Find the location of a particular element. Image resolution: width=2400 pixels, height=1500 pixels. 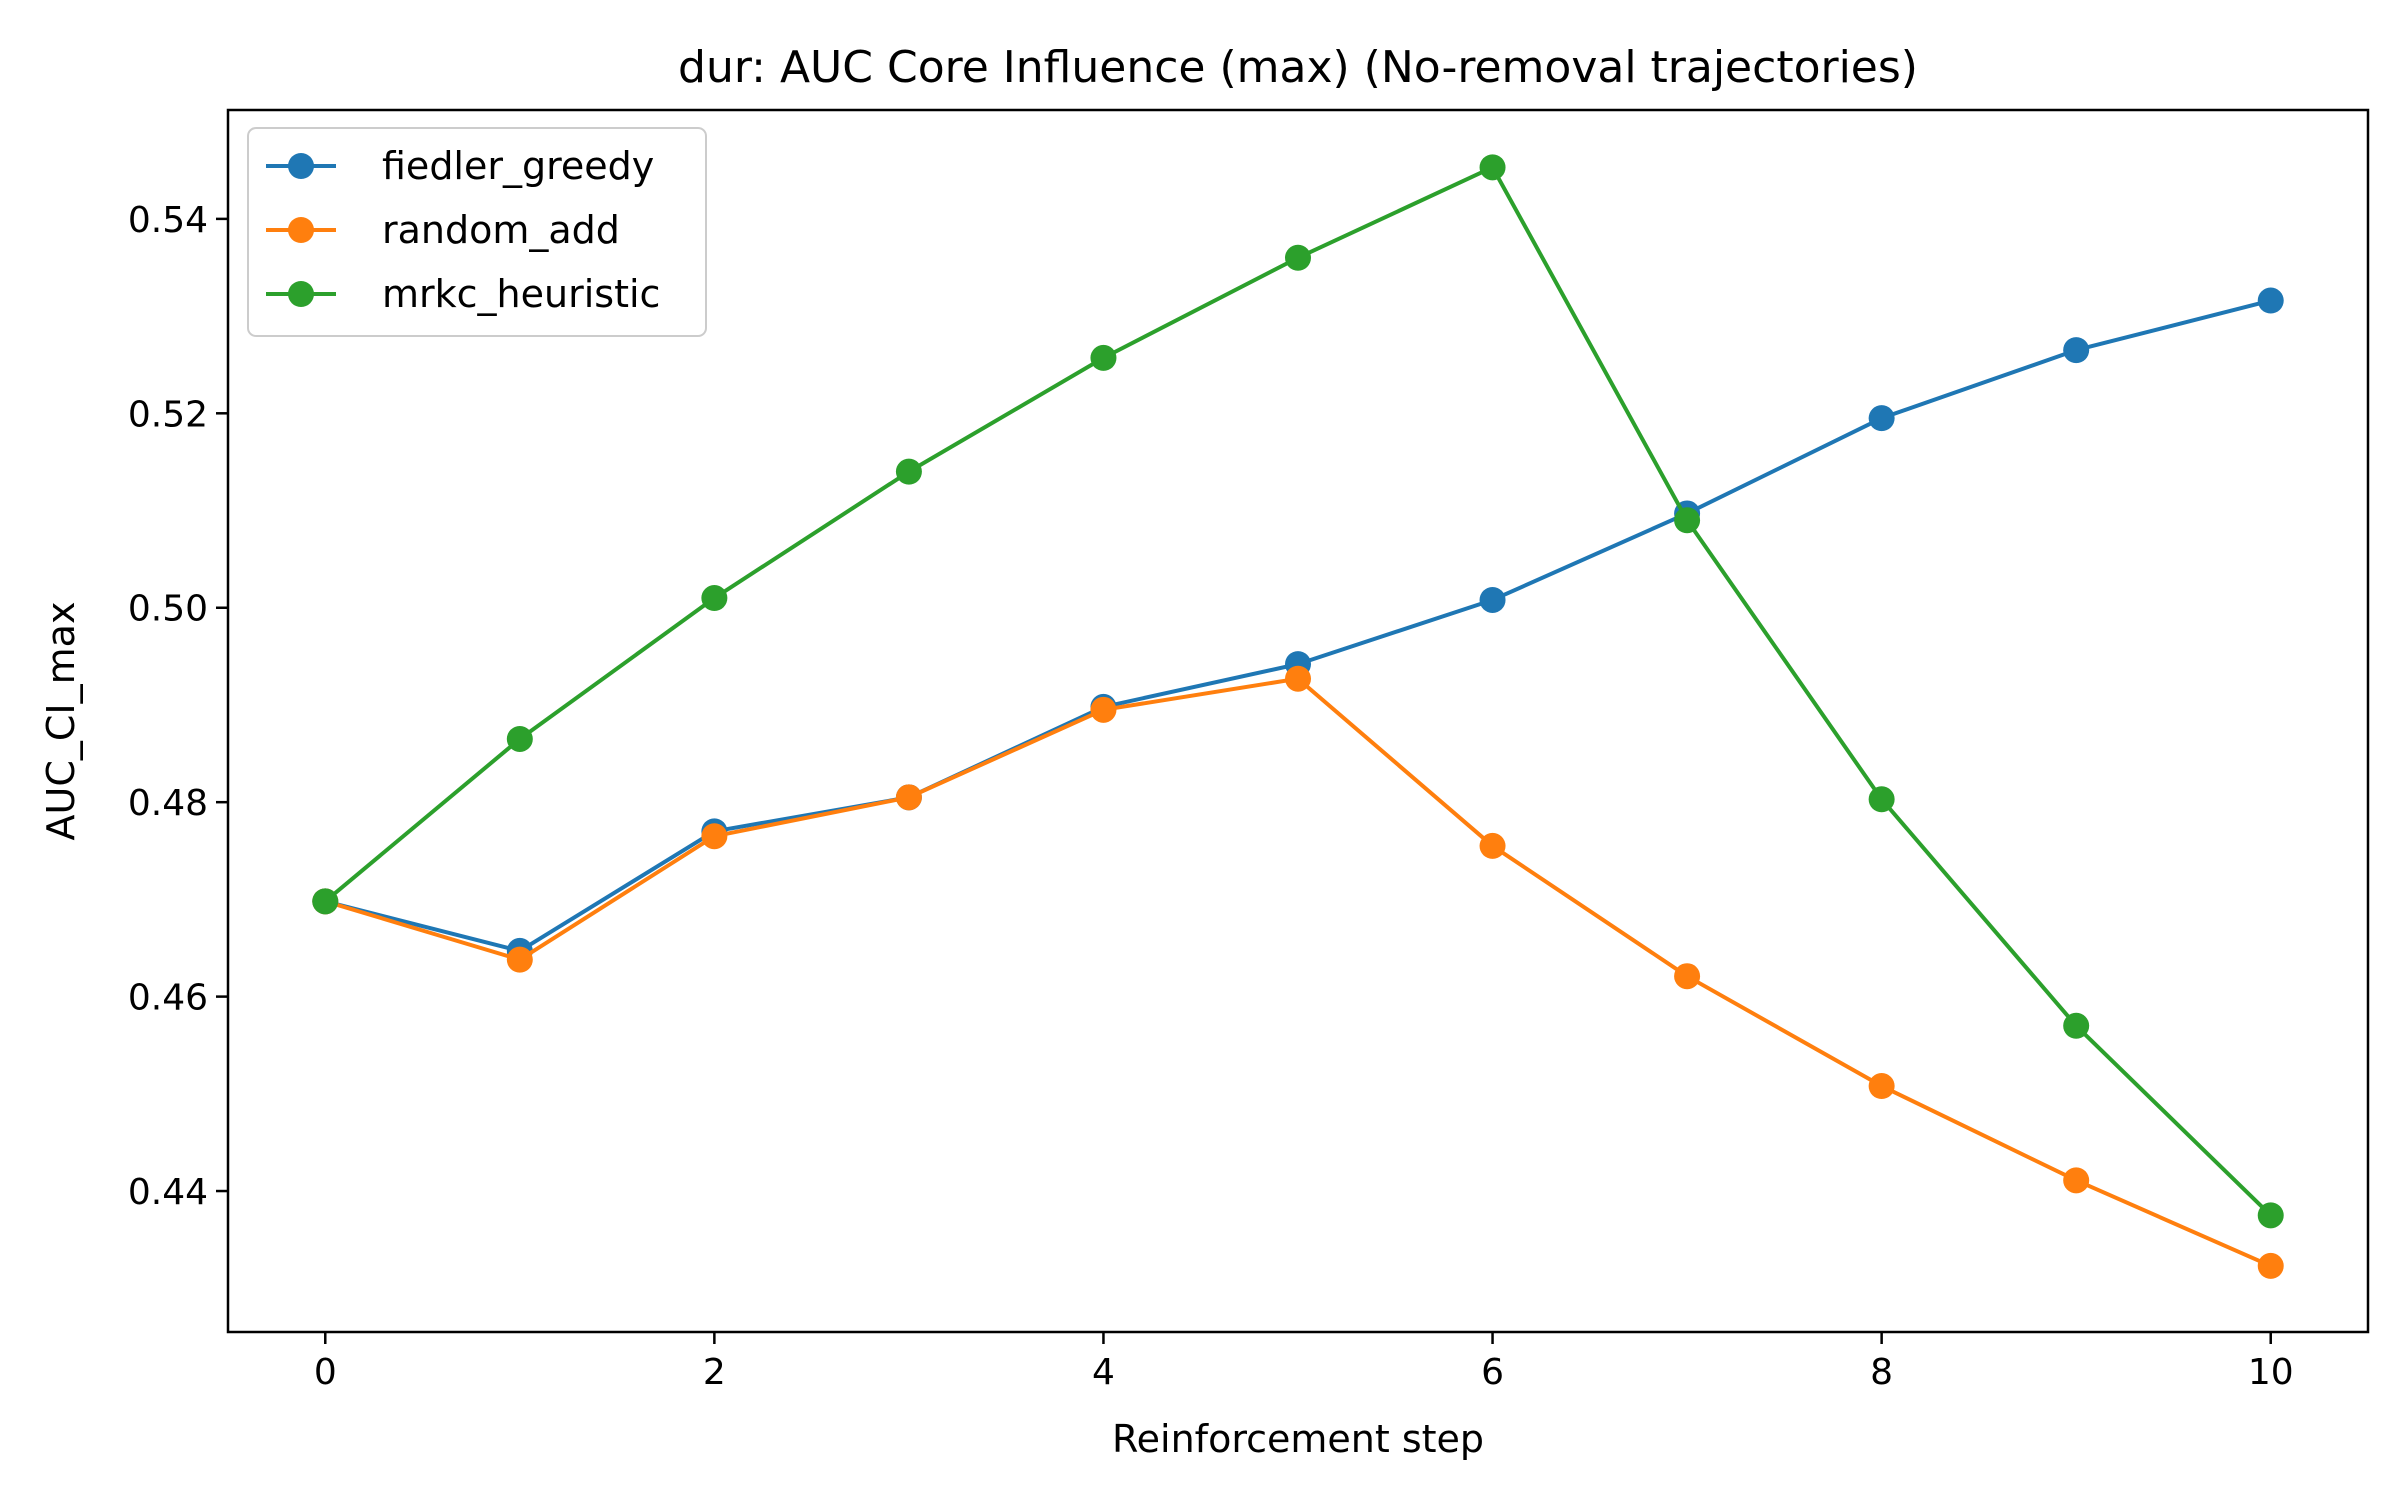

legend: fiedler_greedy random_add mrkc_heuristic is located at coordinates (477, 232).